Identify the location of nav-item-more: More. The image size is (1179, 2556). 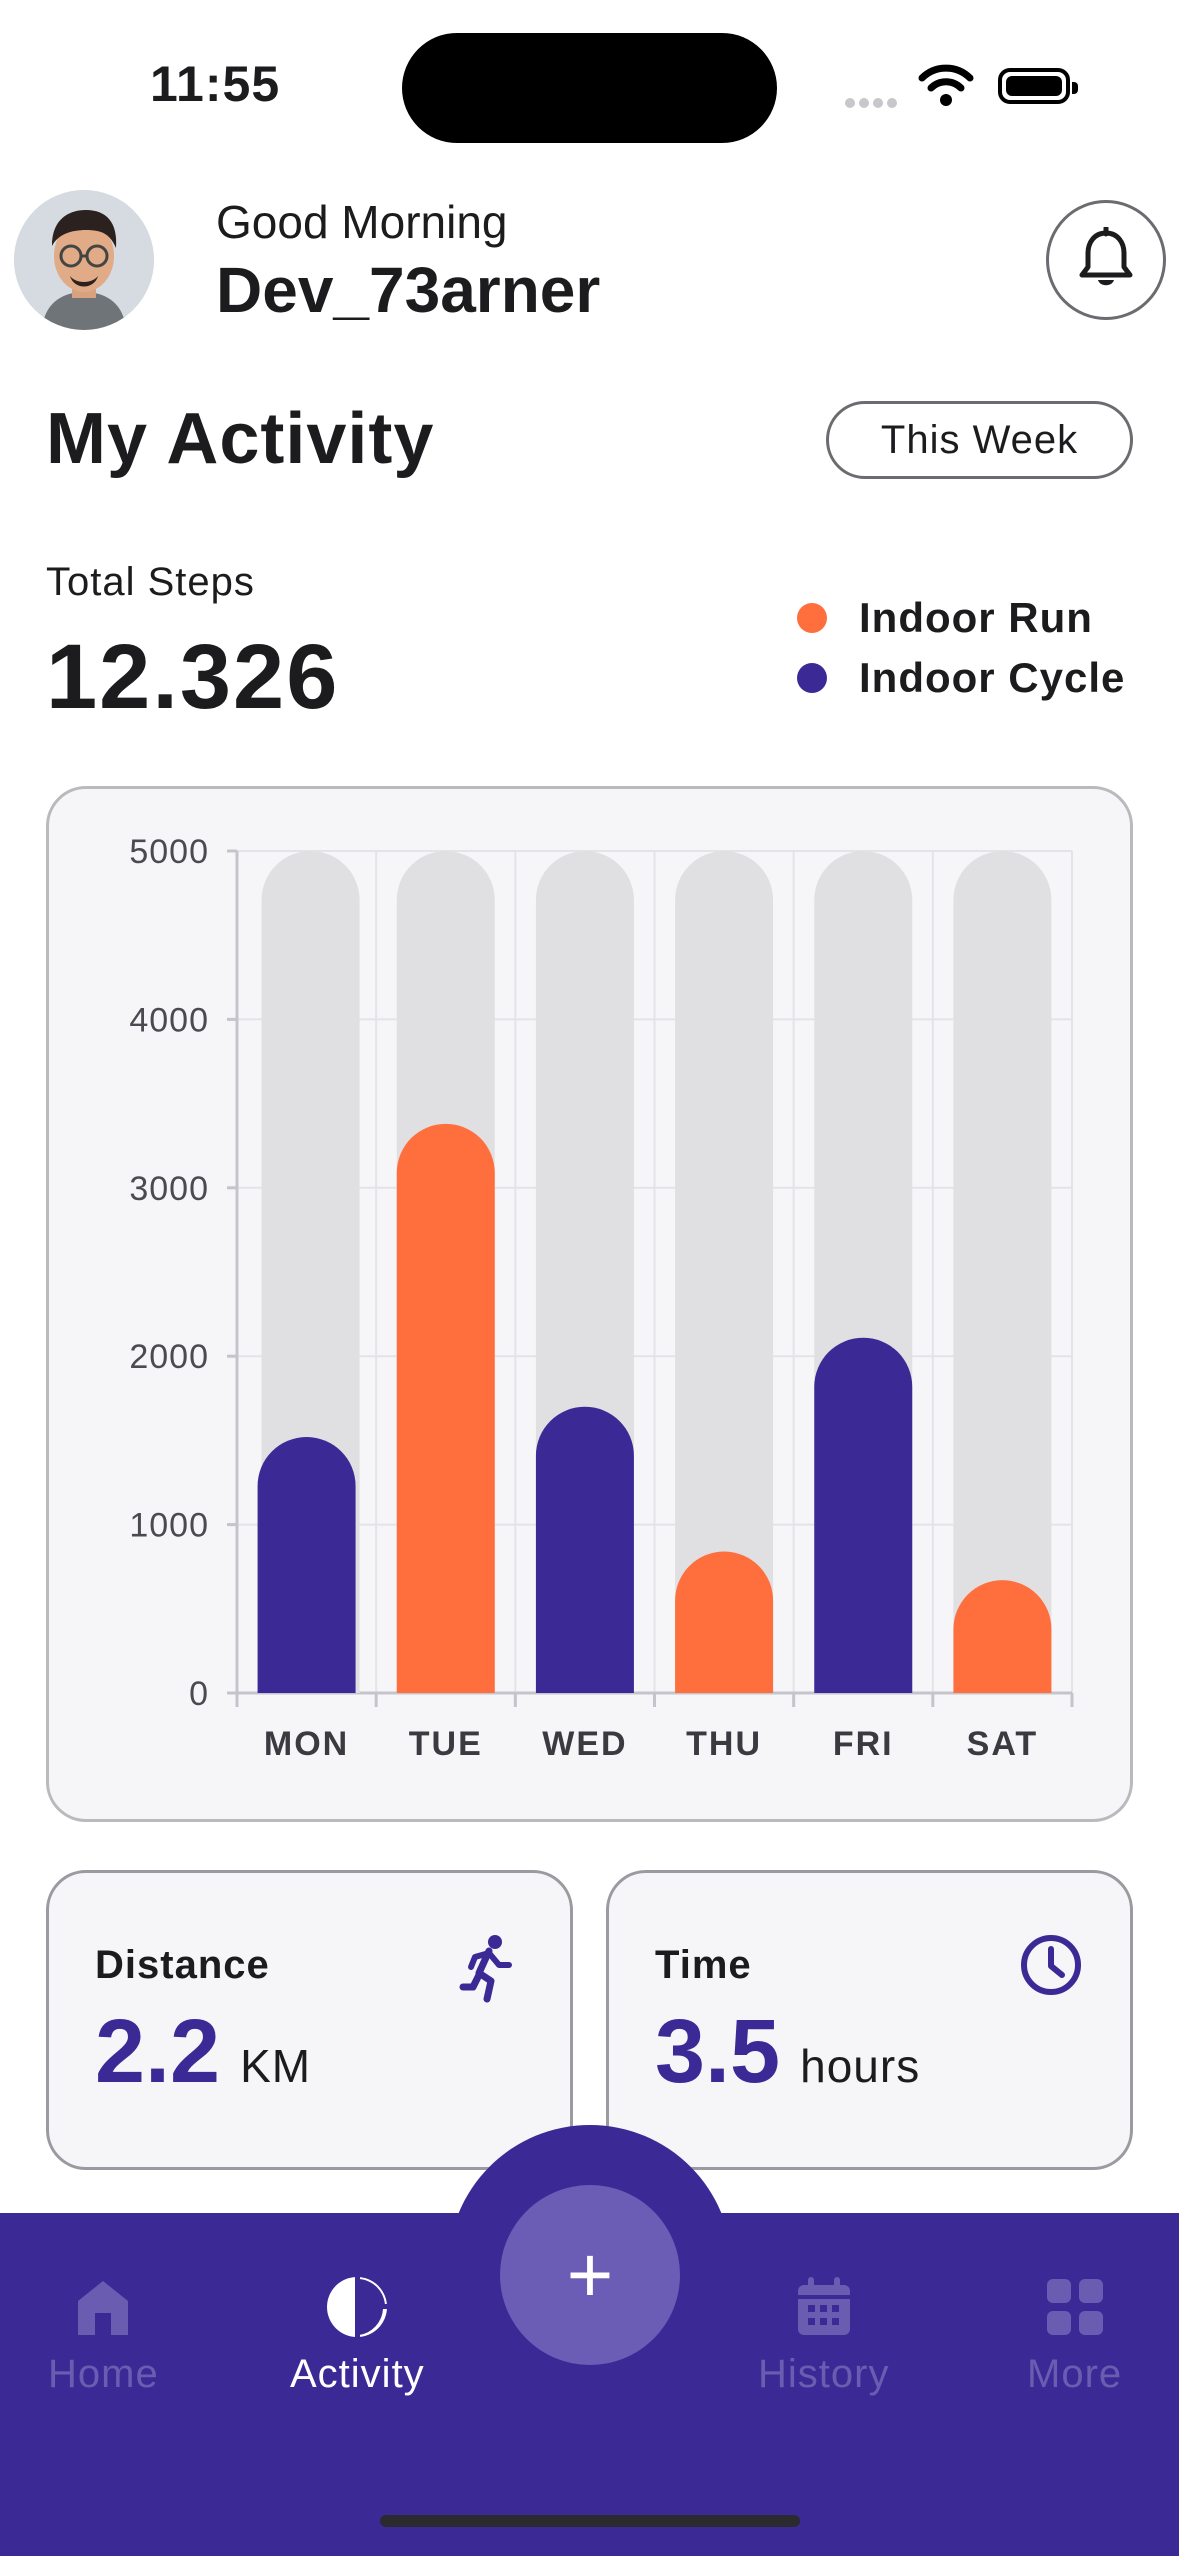
(1074, 2333).